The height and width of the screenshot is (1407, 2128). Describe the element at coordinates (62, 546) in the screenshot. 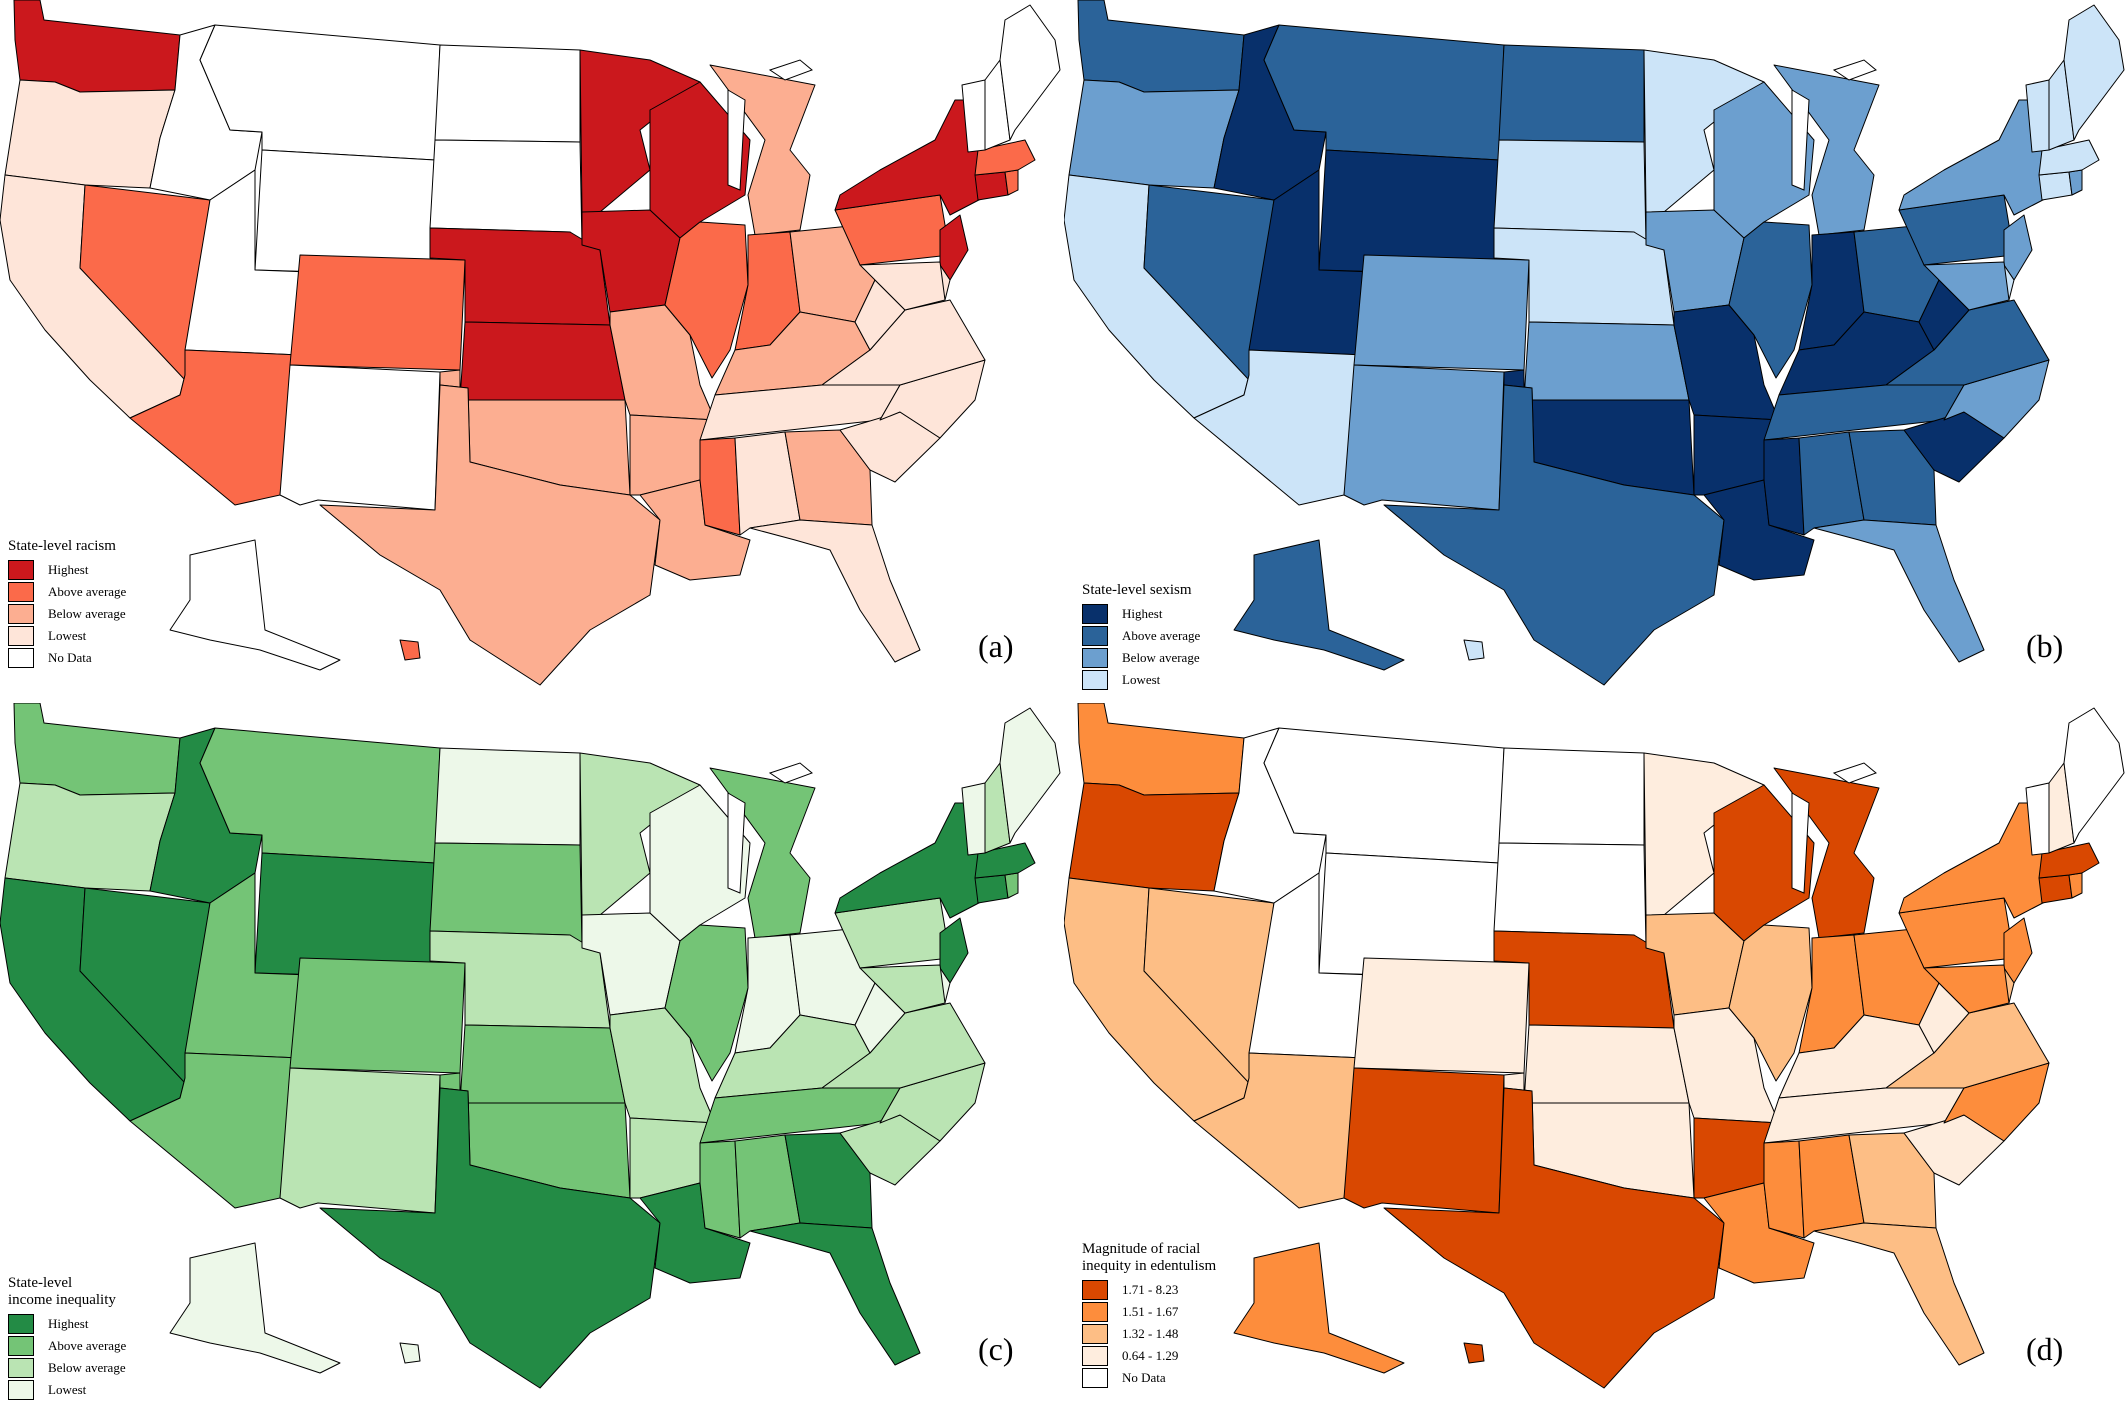

I see `legend-title: State-level racism` at that location.